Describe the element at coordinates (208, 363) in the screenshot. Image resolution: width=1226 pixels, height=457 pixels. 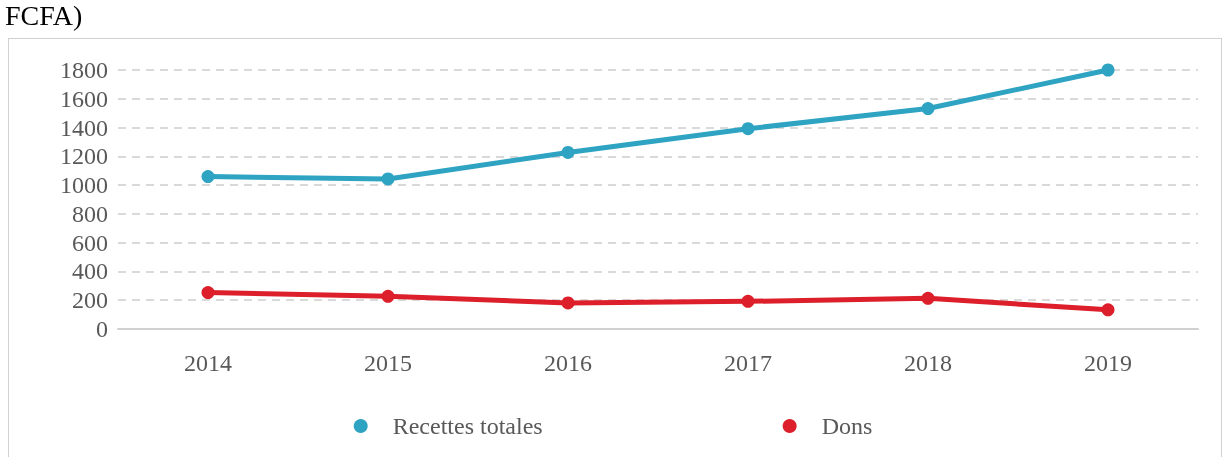
I see `x-tick-label: 2014` at that location.